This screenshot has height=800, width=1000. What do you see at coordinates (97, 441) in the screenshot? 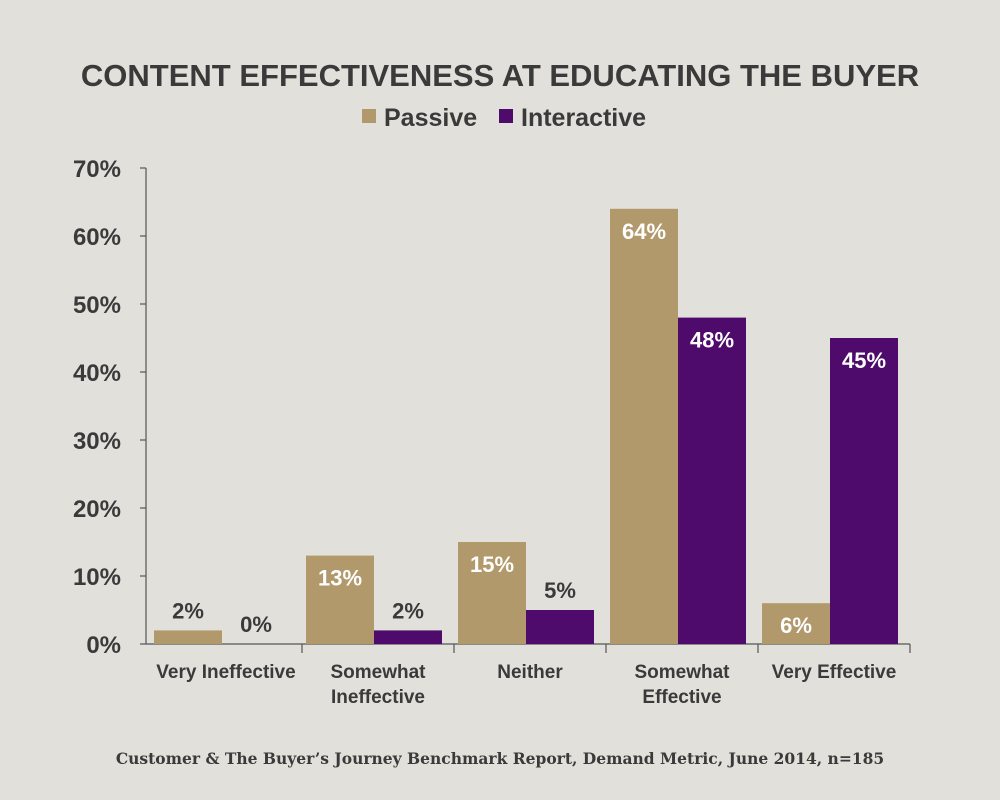
I see `y-tick-label-3: 30%` at bounding box center [97, 441].